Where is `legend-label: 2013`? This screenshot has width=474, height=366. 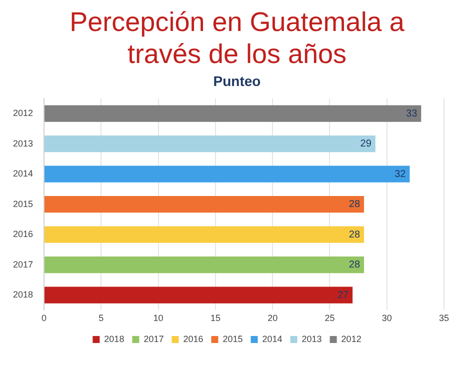
legend-label: 2013 is located at coordinates (312, 339).